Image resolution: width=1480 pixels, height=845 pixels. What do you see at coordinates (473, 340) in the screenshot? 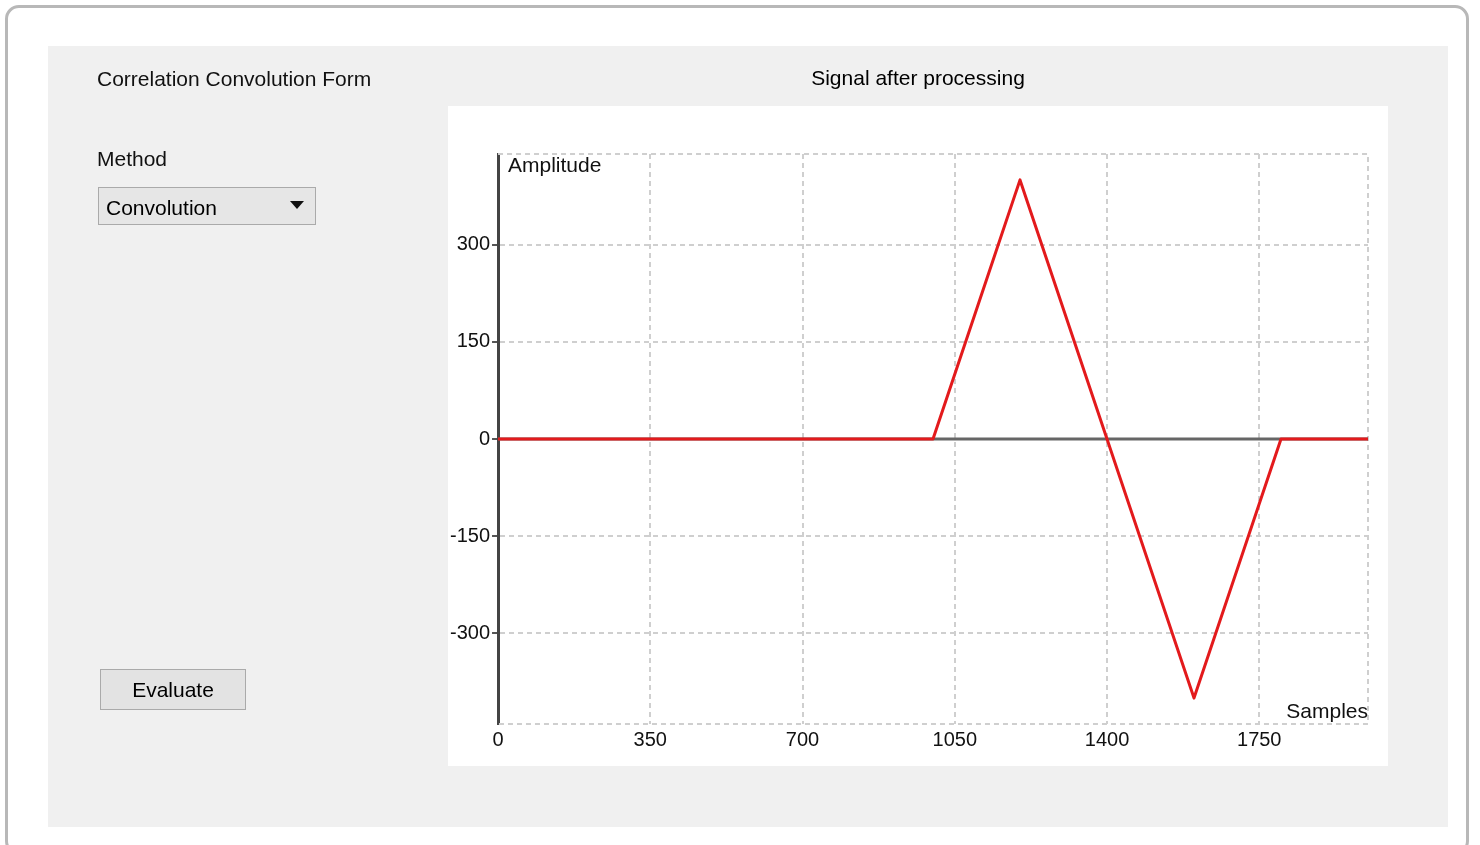
I see `y-tick-label: 150` at bounding box center [473, 340].